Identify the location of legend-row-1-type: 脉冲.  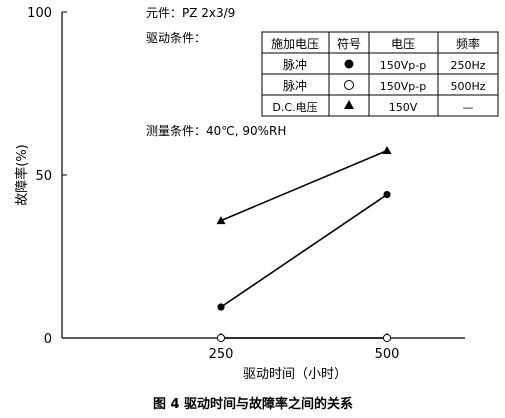
(295, 64).